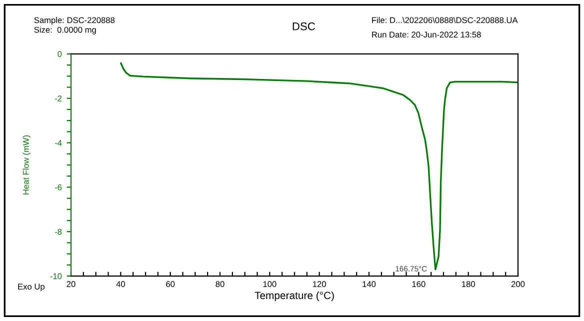  What do you see at coordinates (31, 288) in the screenshot?
I see `text: Exo Up` at bounding box center [31, 288].